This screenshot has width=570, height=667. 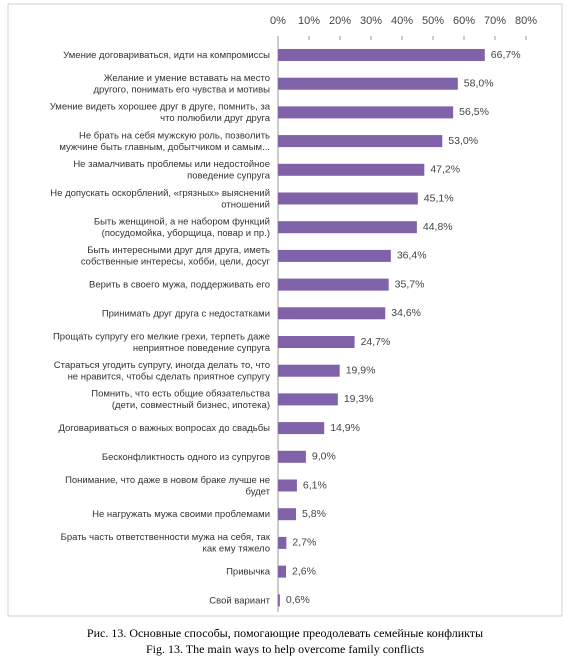 I want to click on label-line: будет, so click(x=257, y=491).